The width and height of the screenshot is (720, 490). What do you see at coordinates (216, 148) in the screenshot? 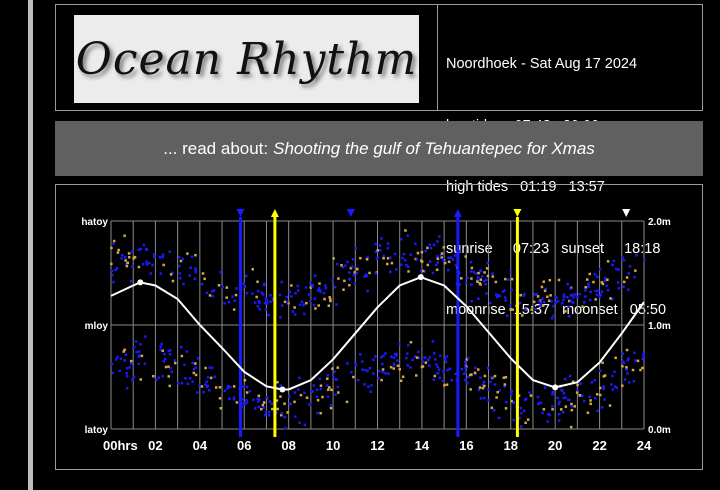
I see `read-about-label: ... read about:` at bounding box center [216, 148].